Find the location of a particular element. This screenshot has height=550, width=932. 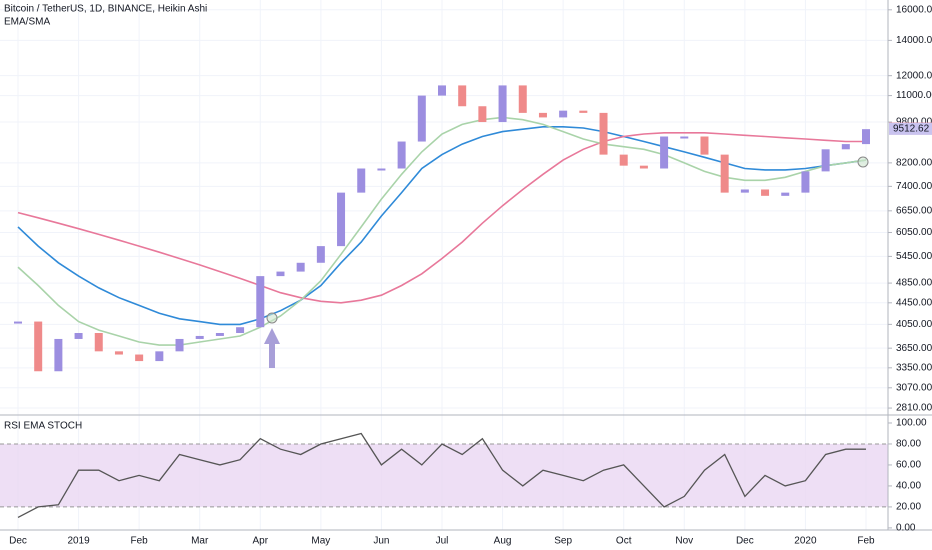

price-label-box is located at coordinates (910, 128).